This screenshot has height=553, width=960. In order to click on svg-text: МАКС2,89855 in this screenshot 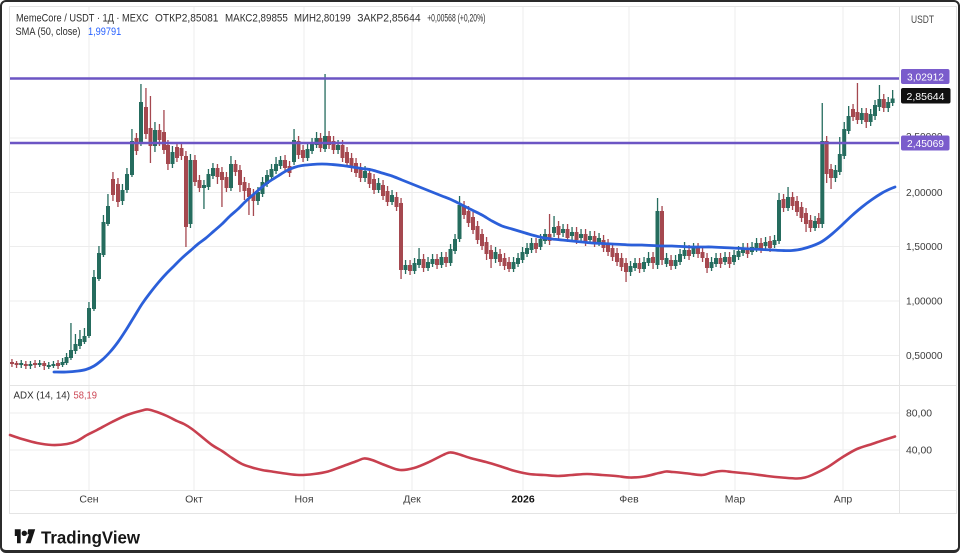, I will do `click(256, 19)`.